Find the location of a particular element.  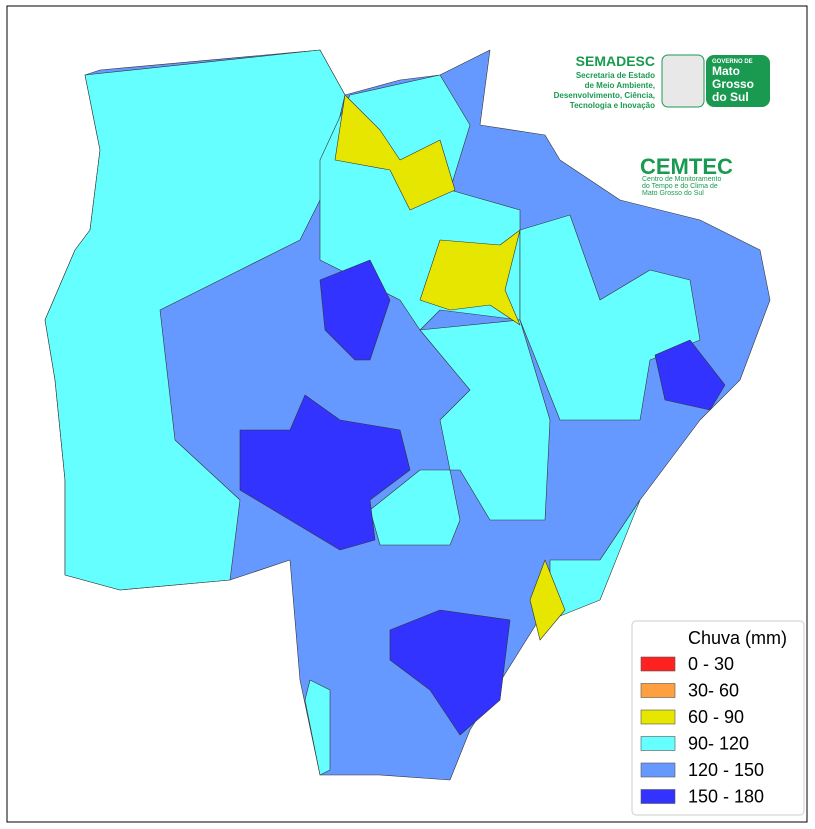

logo-text: GOVERNO DE is located at coordinates (732, 62).